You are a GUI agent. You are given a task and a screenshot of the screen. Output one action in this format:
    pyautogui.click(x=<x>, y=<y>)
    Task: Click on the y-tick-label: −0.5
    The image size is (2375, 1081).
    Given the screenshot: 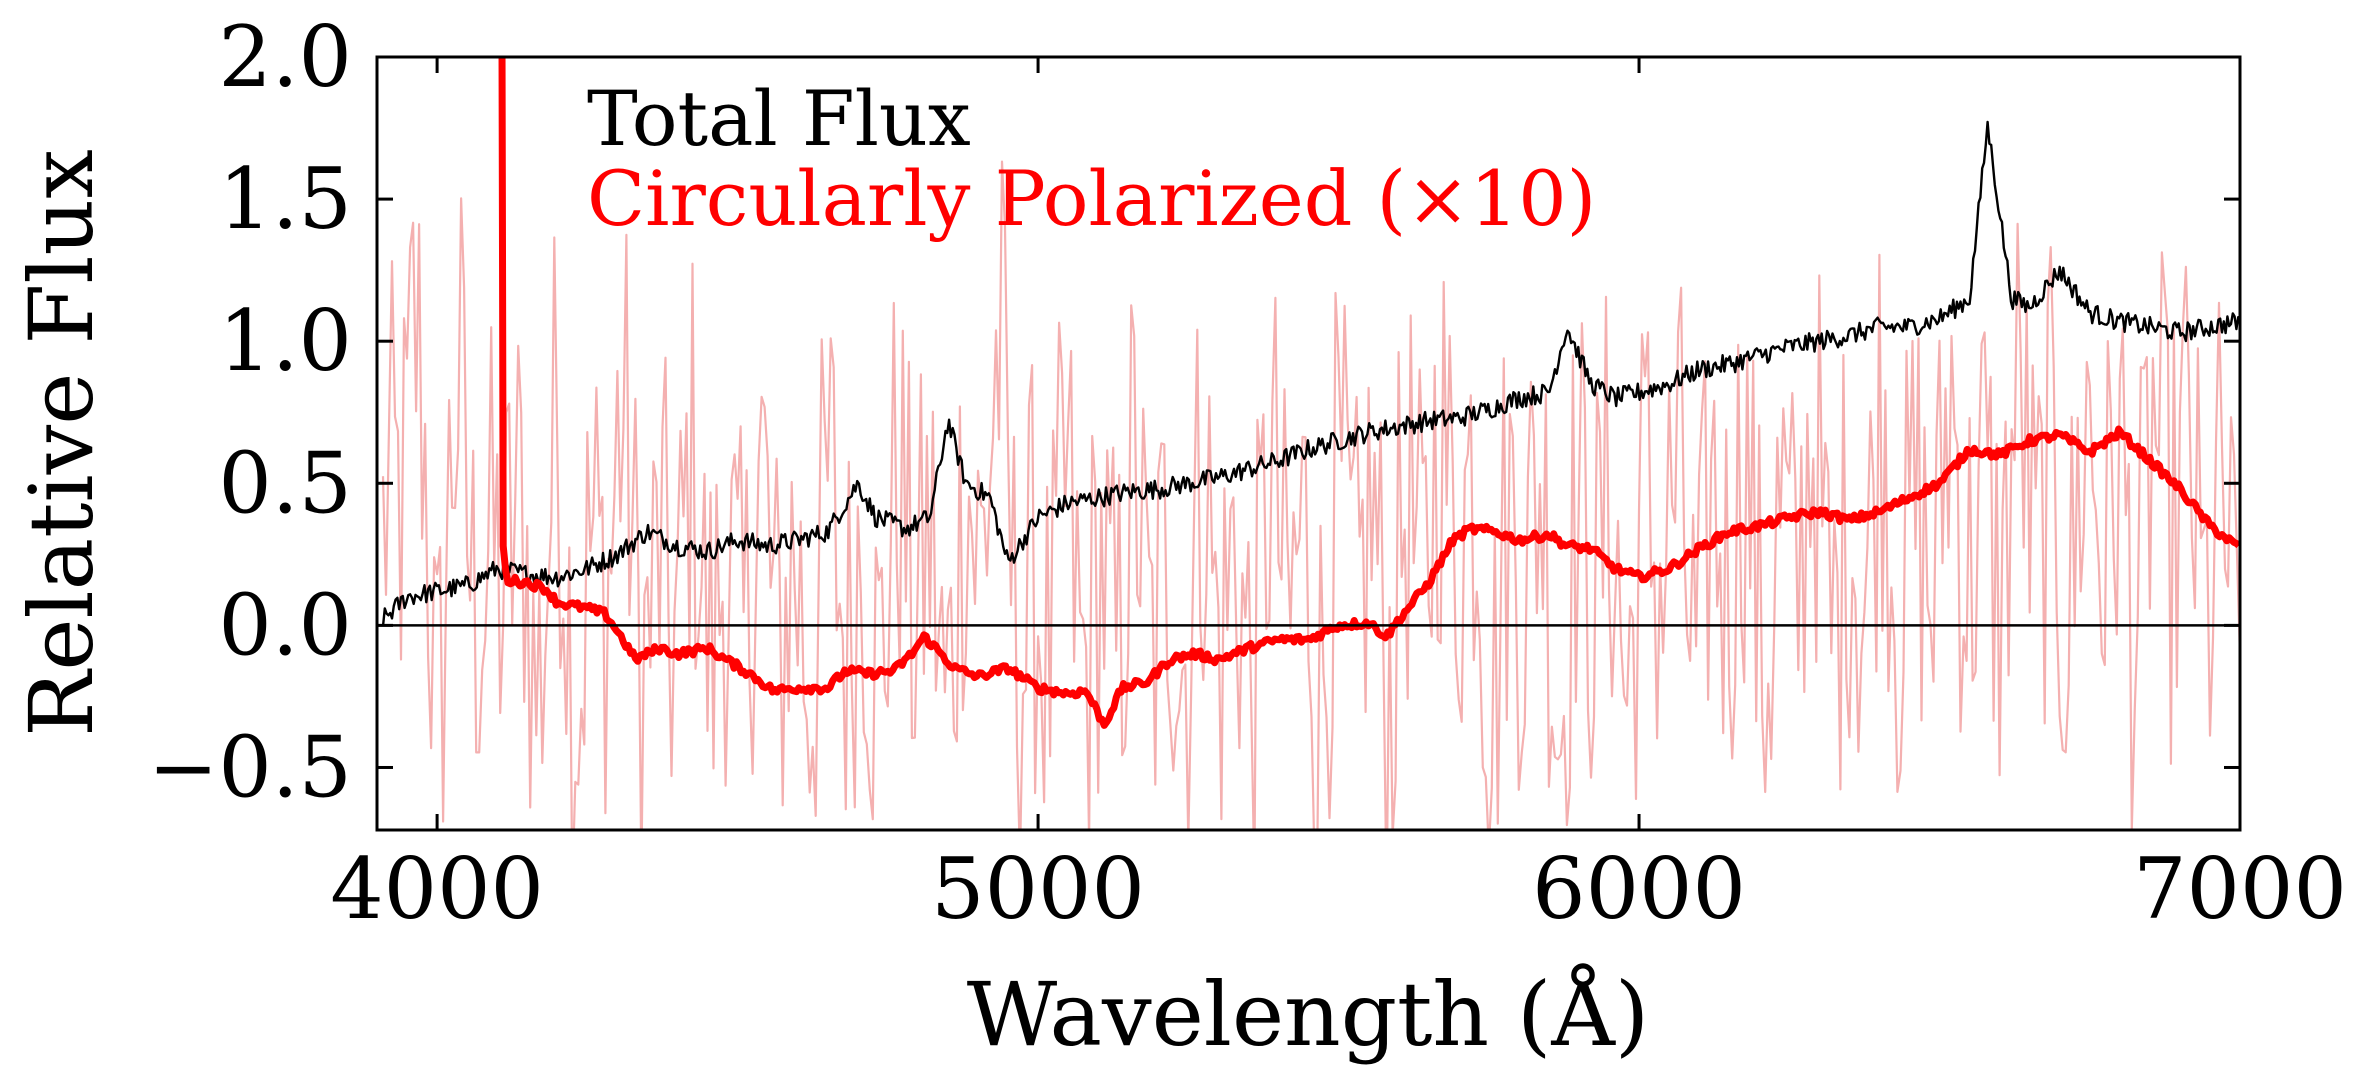 What is the action you would take?
    pyautogui.click(x=250, y=767)
    